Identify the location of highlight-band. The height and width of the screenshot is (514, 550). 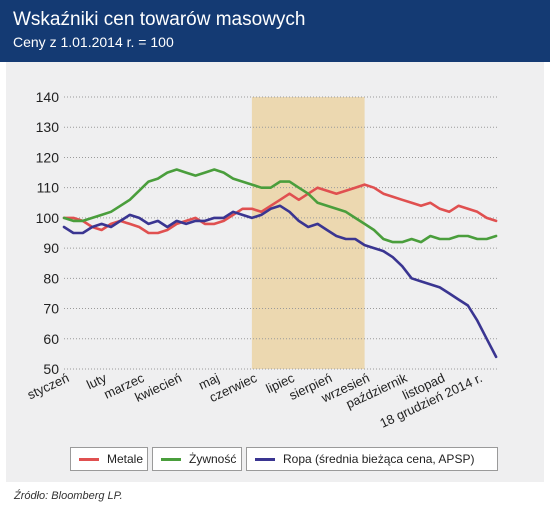
(308, 233).